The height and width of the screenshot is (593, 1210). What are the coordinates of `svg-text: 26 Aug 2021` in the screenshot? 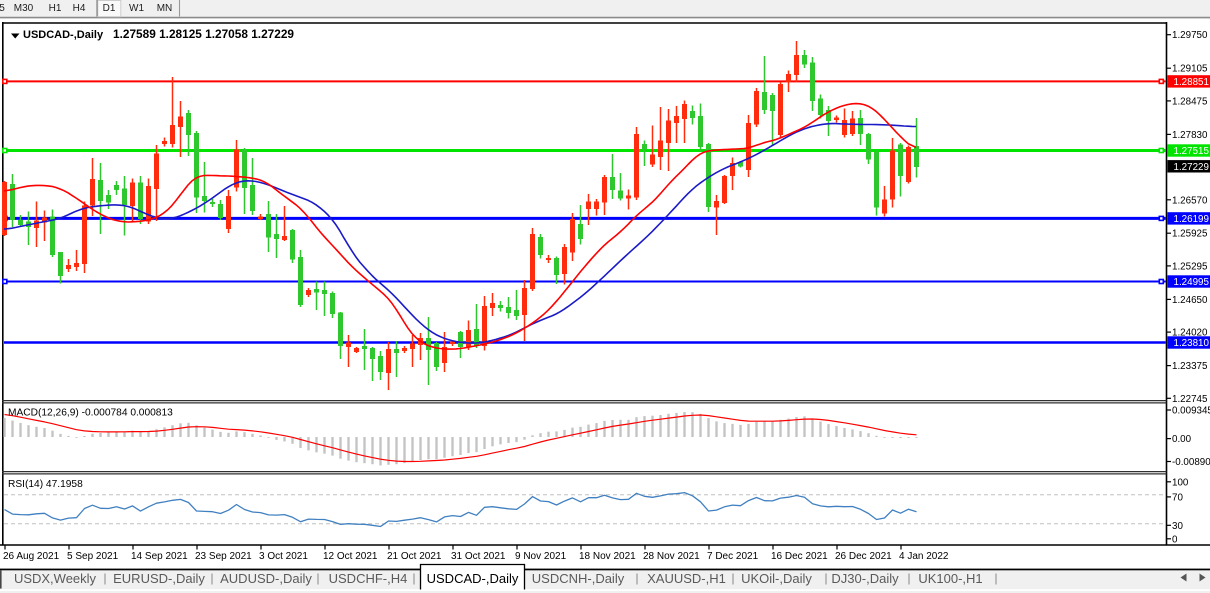 It's located at (31, 556).